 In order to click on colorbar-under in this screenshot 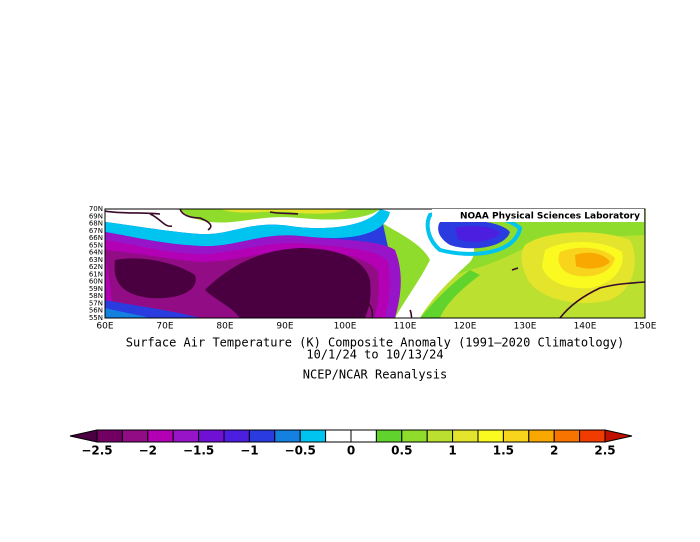, I will do `click(83, 436)`.